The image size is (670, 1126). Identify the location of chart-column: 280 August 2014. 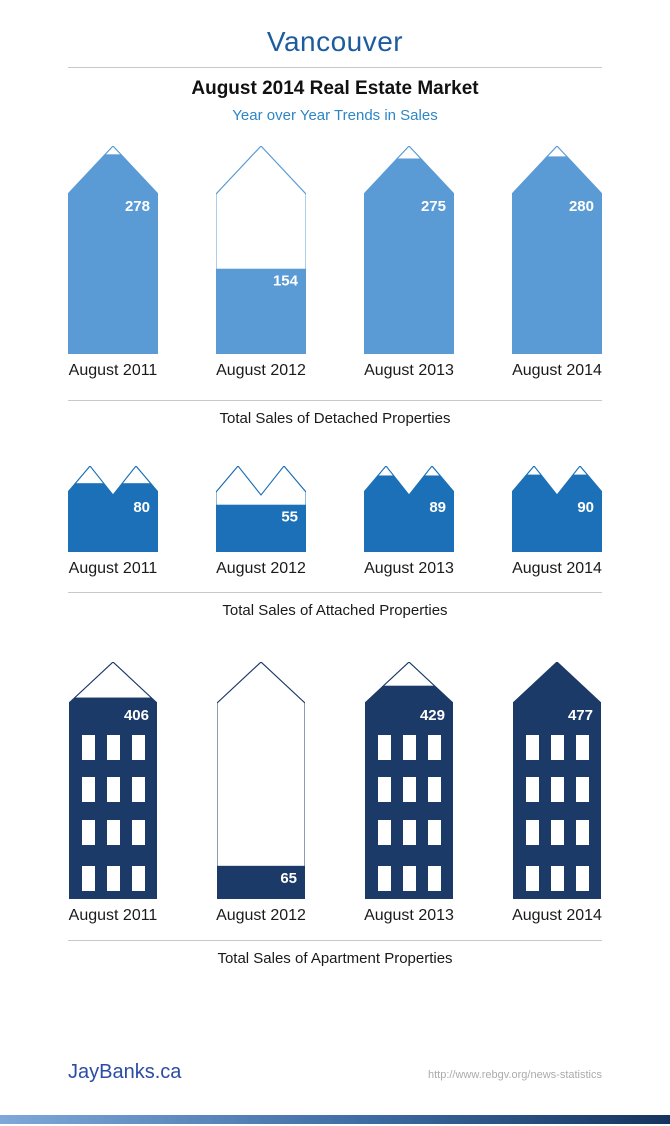
(557, 263).